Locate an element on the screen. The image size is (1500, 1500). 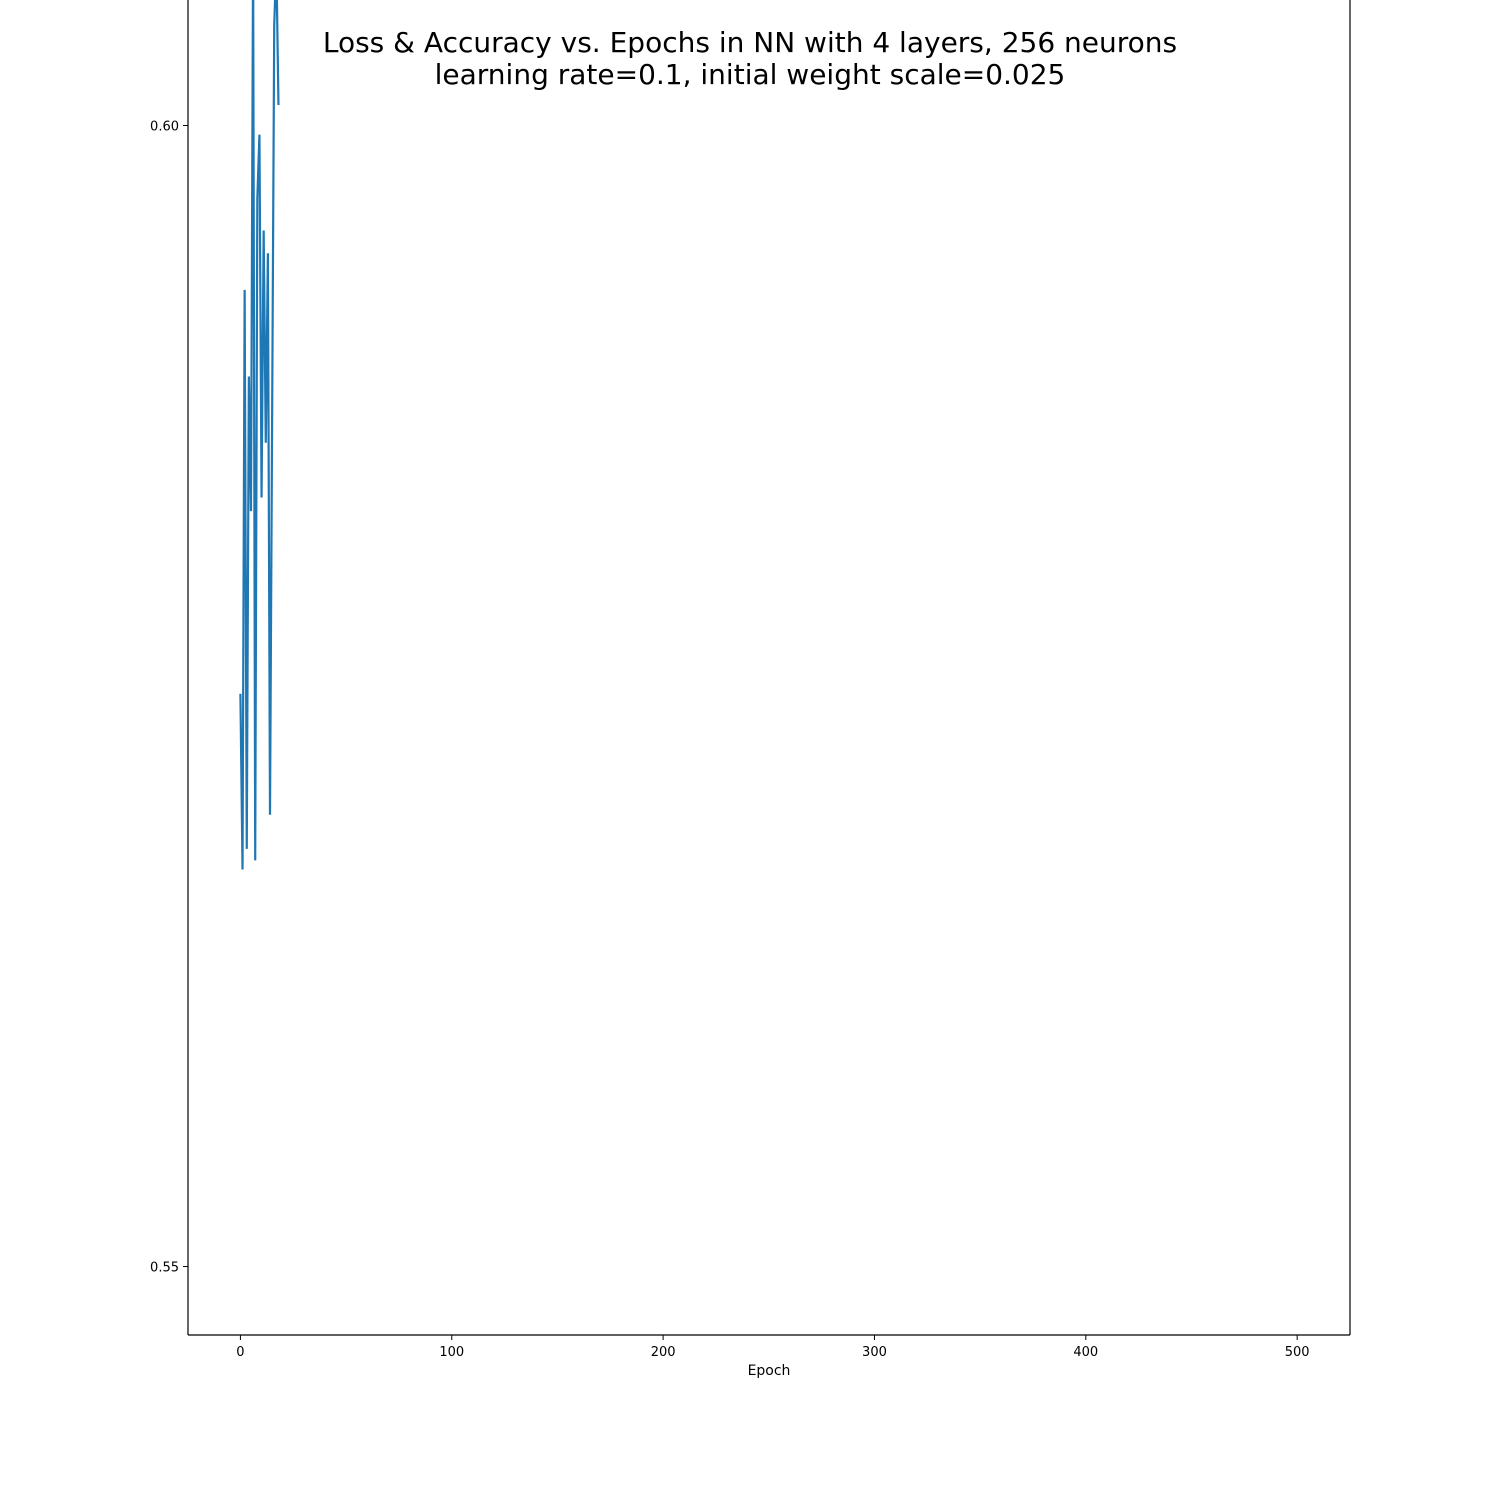
series-line is located at coordinates (259, 435).